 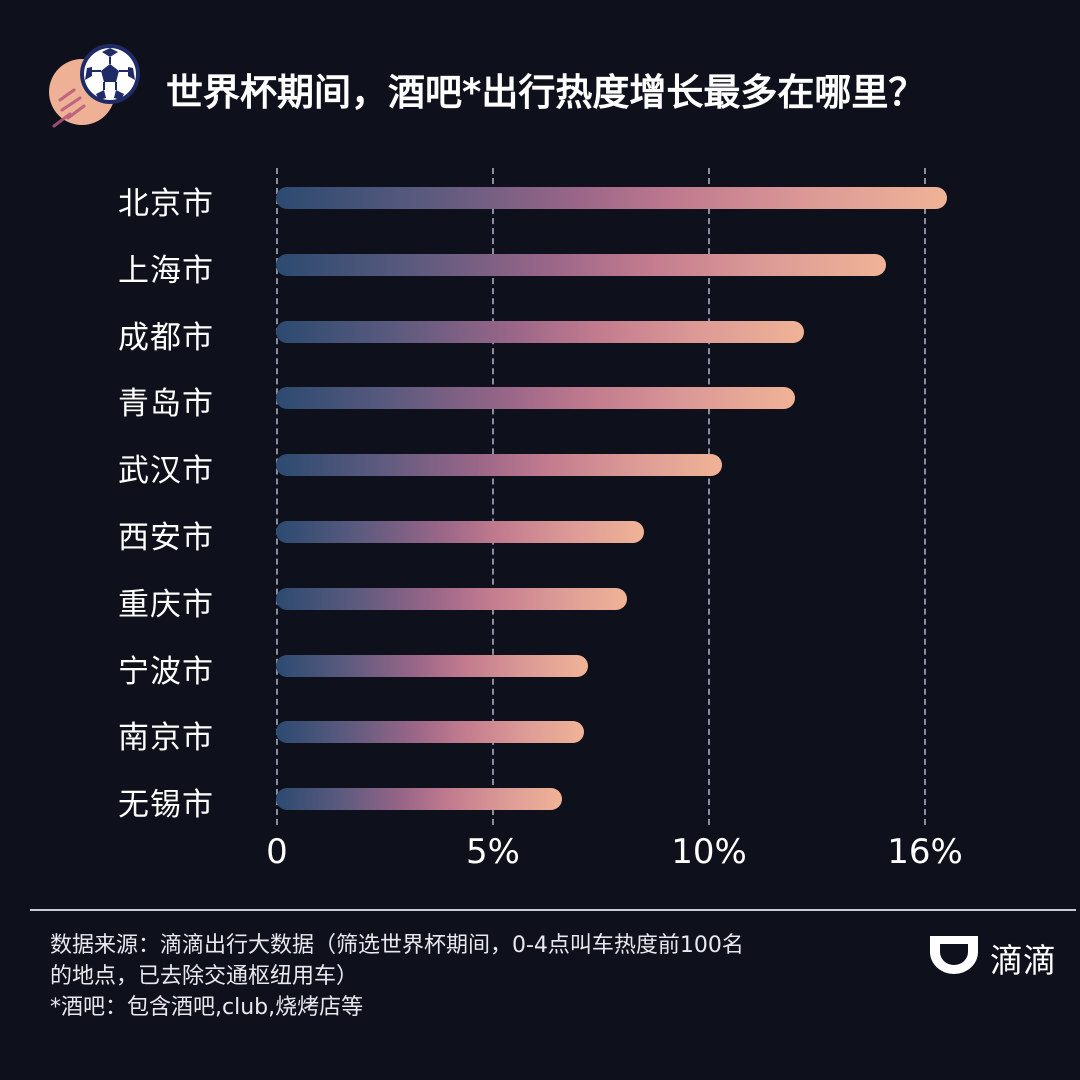 What do you see at coordinates (166, 404) in the screenshot?
I see `city-label: 青岛市` at bounding box center [166, 404].